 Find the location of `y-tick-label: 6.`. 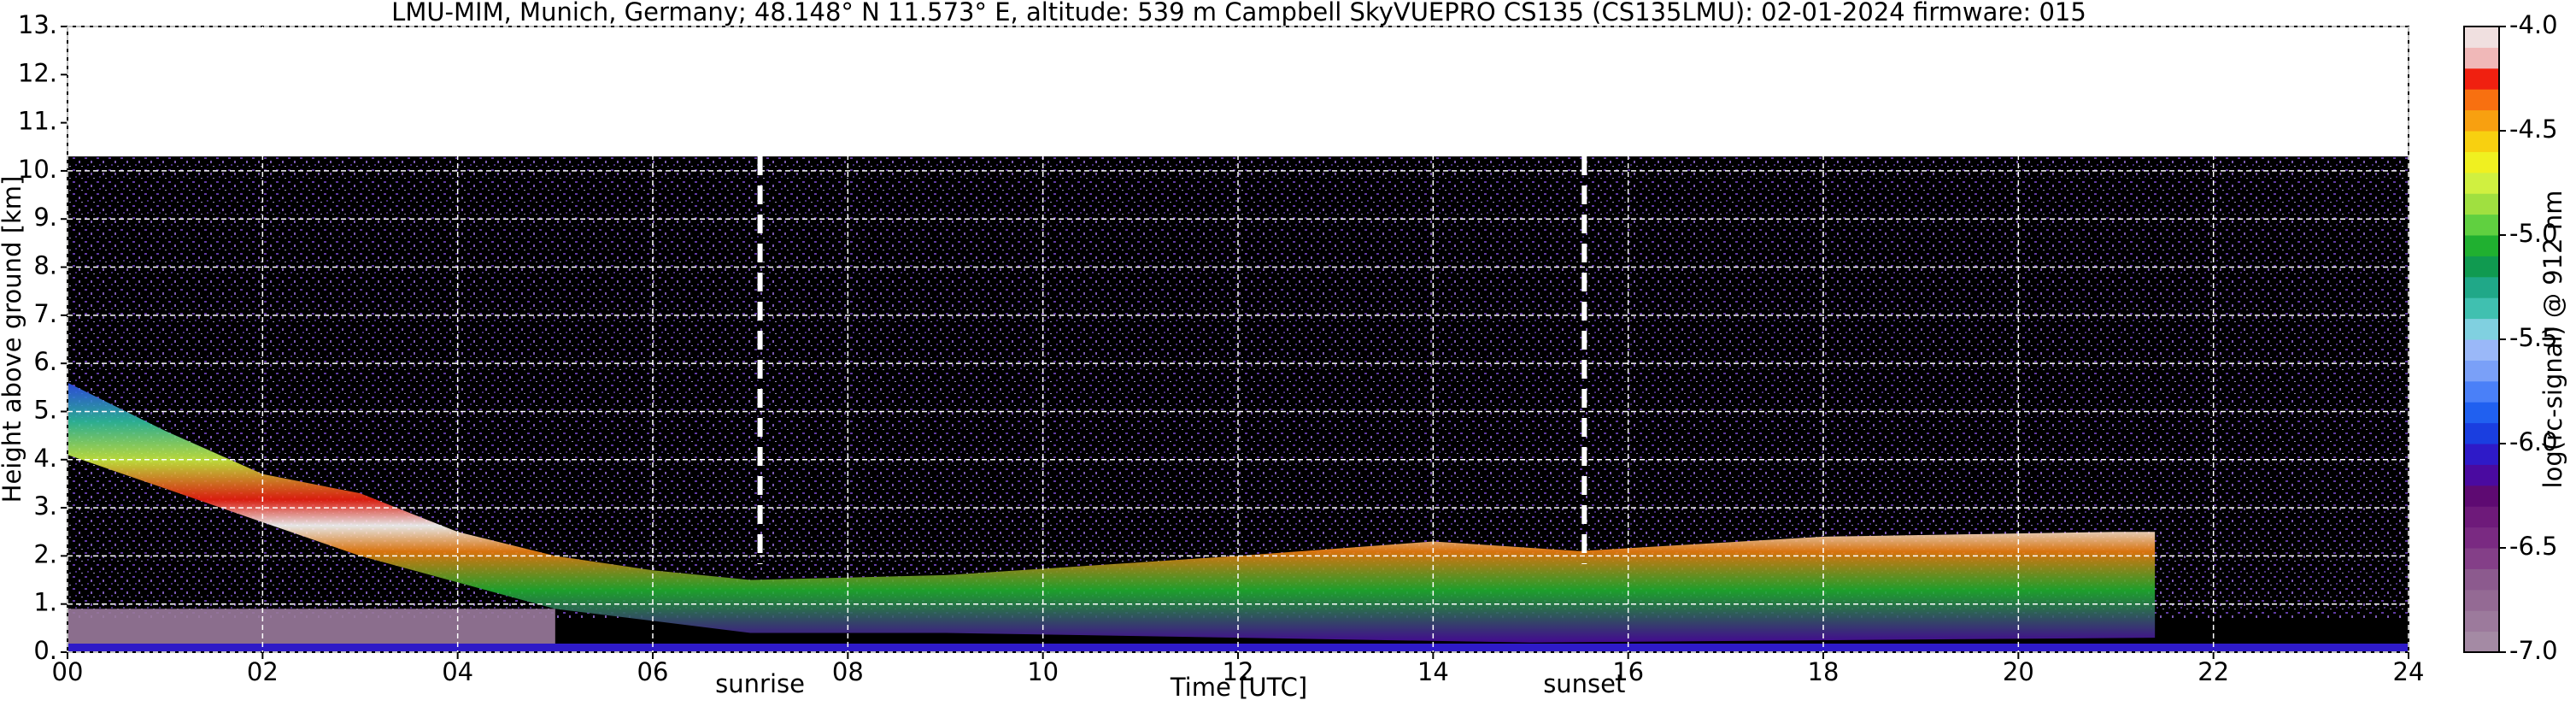

y-tick-label: 6. is located at coordinates (45, 361).